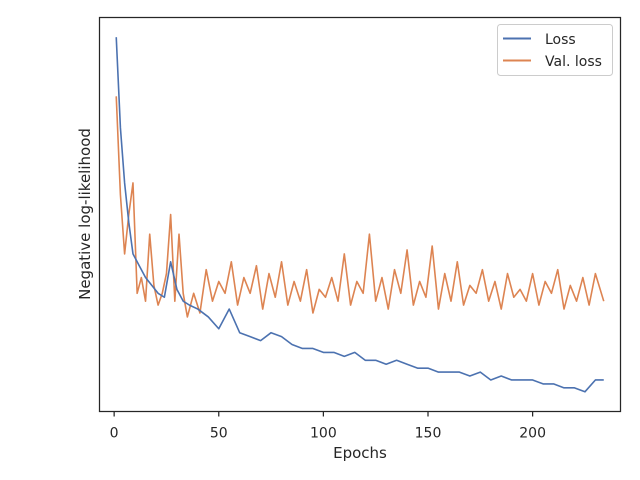 The height and width of the screenshot is (480, 640). What do you see at coordinates (360, 453) in the screenshot?
I see `x-axis-title: Epochs` at bounding box center [360, 453].